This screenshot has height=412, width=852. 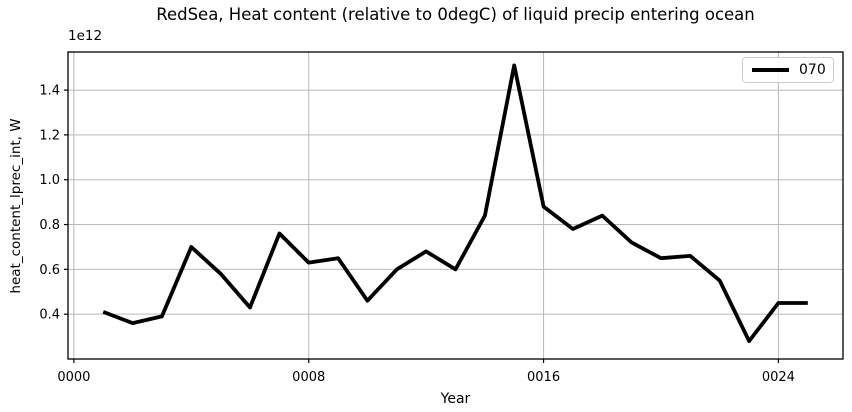 I want to click on y-tick-label: 1.2, so click(x=49, y=135).